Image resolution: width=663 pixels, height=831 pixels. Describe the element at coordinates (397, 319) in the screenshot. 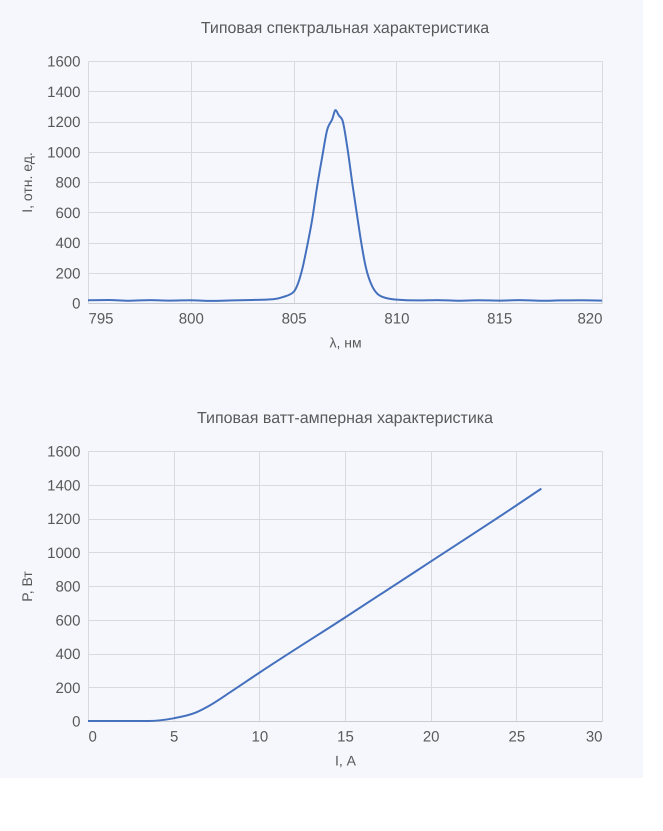

I see `x-tick-label: 810` at that location.